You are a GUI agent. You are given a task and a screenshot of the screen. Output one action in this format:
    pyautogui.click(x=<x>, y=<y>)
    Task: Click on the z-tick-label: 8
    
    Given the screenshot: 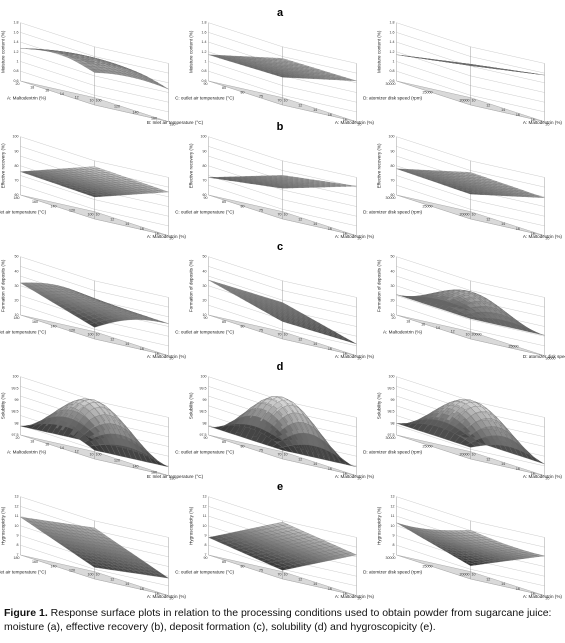 What is the action you would take?
    pyautogui.click(x=206, y=545)
    